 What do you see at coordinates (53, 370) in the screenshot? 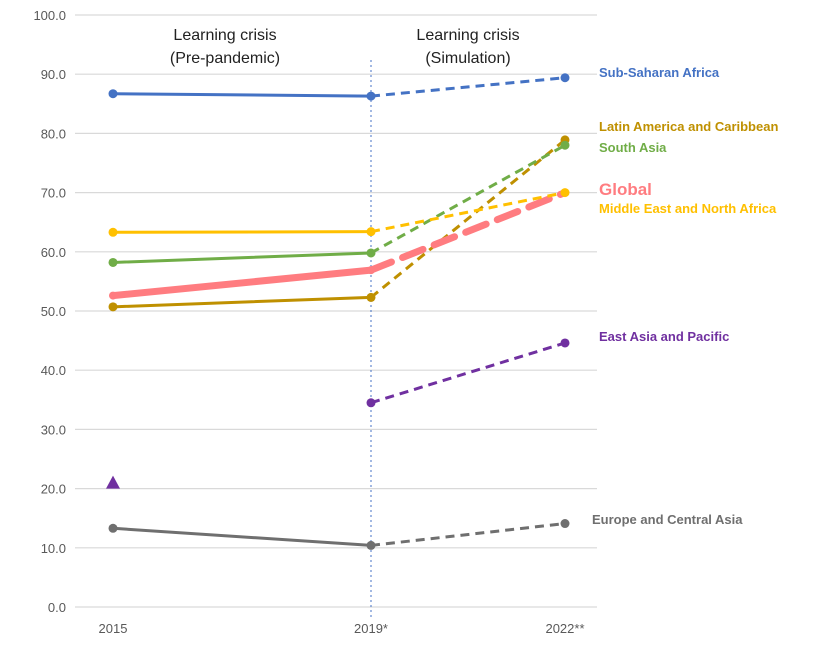
I see `y-tick-label: 40.0` at bounding box center [53, 370].